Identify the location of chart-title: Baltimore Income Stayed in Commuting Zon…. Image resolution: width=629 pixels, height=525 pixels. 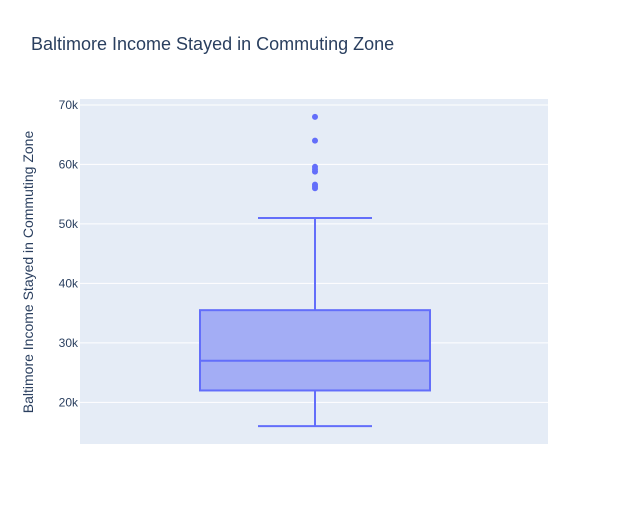
(212, 44).